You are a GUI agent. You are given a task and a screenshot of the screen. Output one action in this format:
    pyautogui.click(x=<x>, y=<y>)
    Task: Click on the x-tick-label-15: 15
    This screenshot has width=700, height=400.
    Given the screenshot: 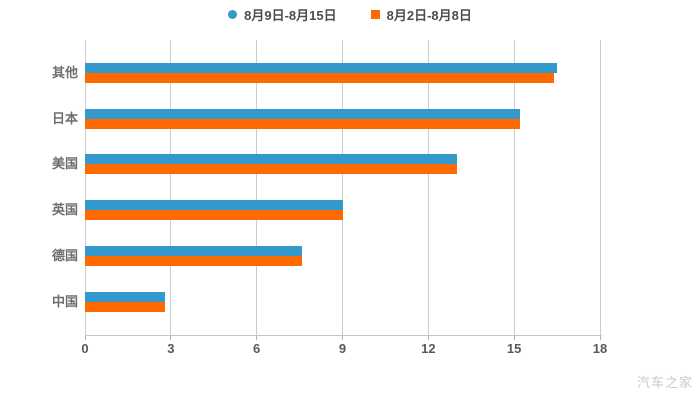 What is the action you would take?
    pyautogui.click(x=514, y=348)
    